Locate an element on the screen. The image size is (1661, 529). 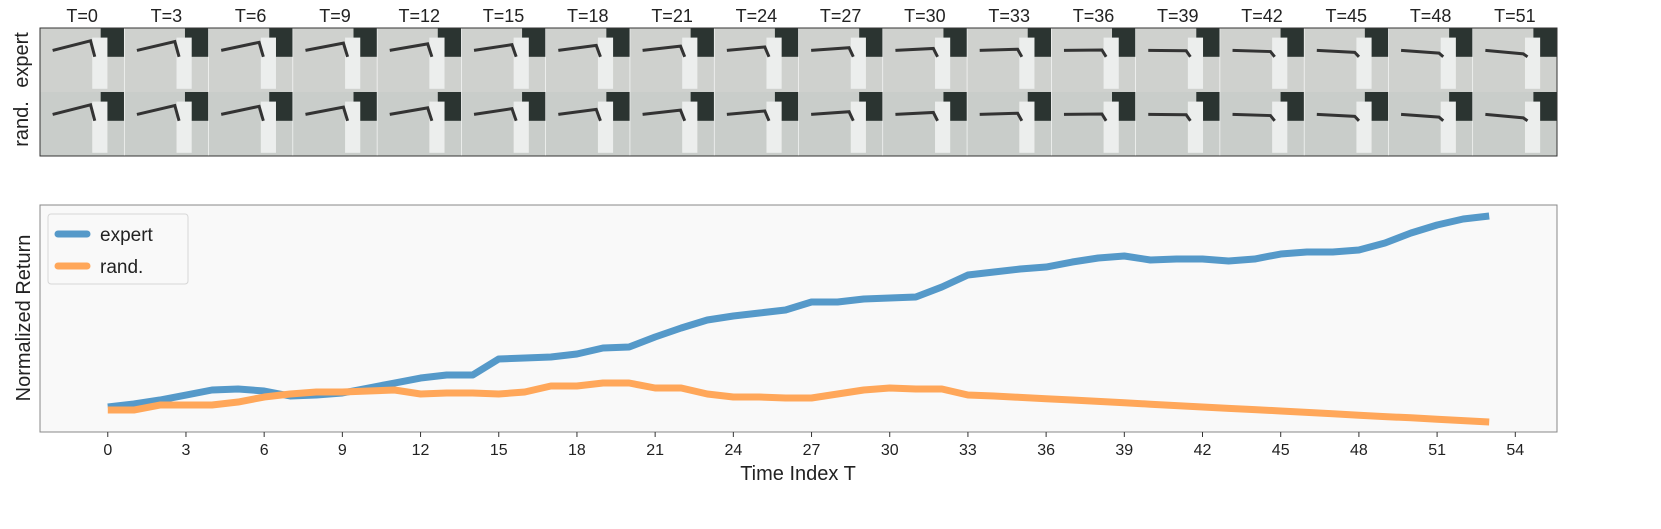
x-tick-label: 6 is located at coordinates (264, 450).